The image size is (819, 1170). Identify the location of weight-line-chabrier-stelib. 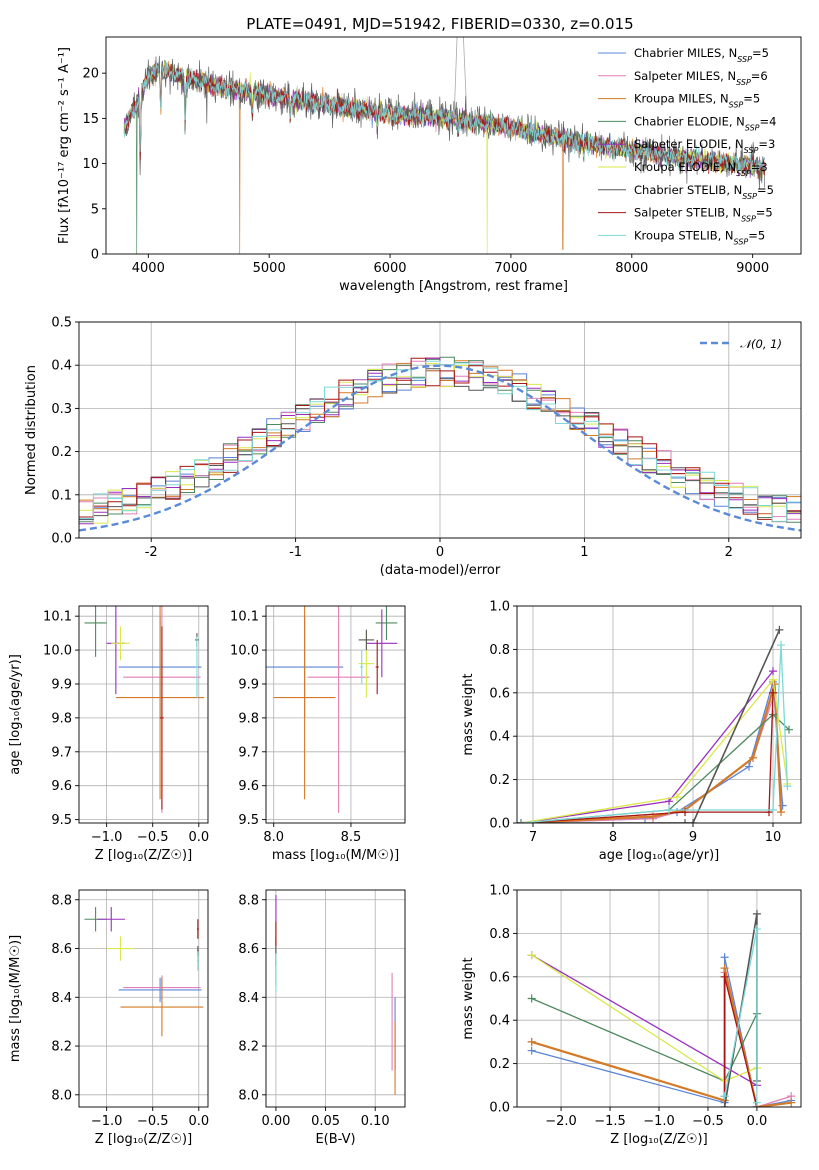
(651, 726).